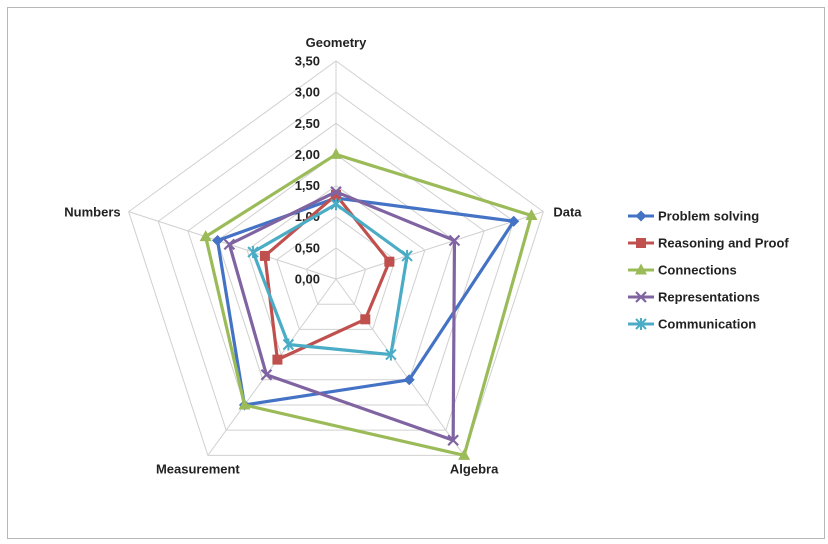  What do you see at coordinates (307, 92) in the screenshot?
I see `tick-label: 3,00` at bounding box center [307, 92].